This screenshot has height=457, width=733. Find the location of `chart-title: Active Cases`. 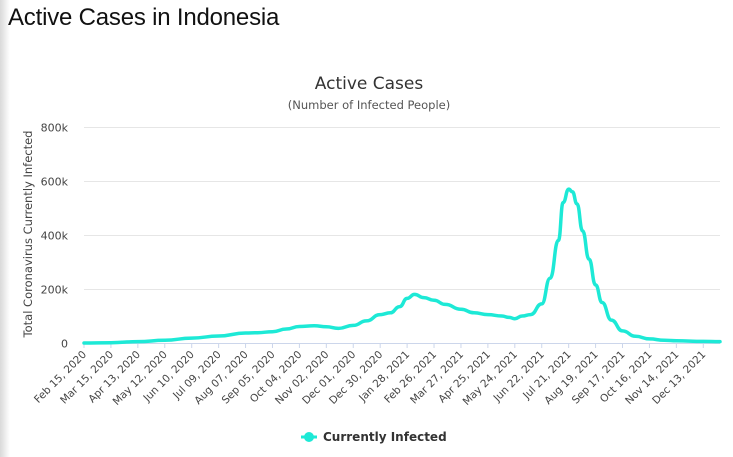

chart-title: Active Cases is located at coordinates (369, 84).